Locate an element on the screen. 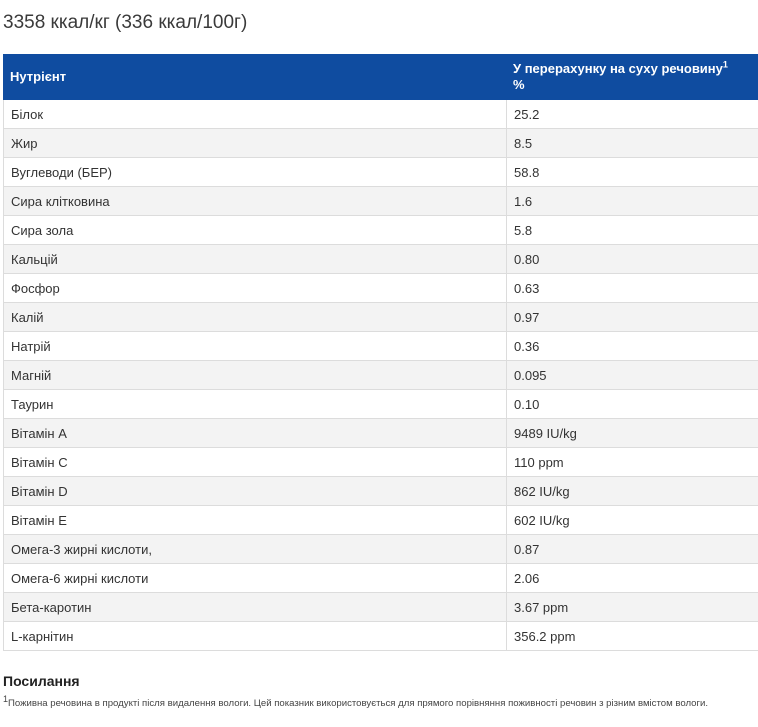 Image resolution: width=758 pixels, height=727 pixels. nutrient-value-cell: 5.8 is located at coordinates (632, 230).